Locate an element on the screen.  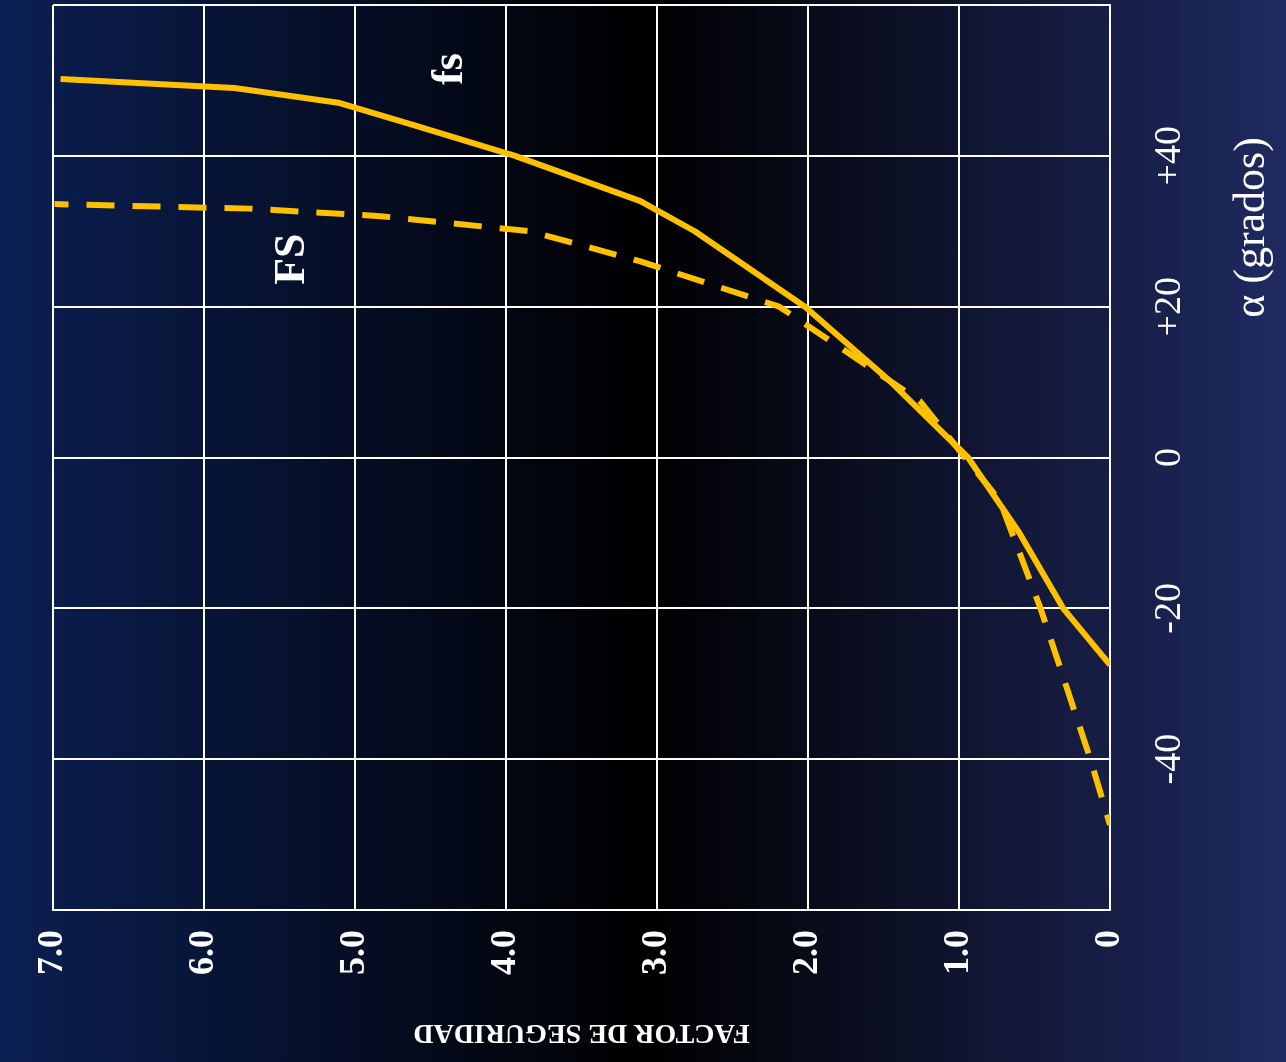
y-tick-label: +20 is located at coordinates (1166, 306).